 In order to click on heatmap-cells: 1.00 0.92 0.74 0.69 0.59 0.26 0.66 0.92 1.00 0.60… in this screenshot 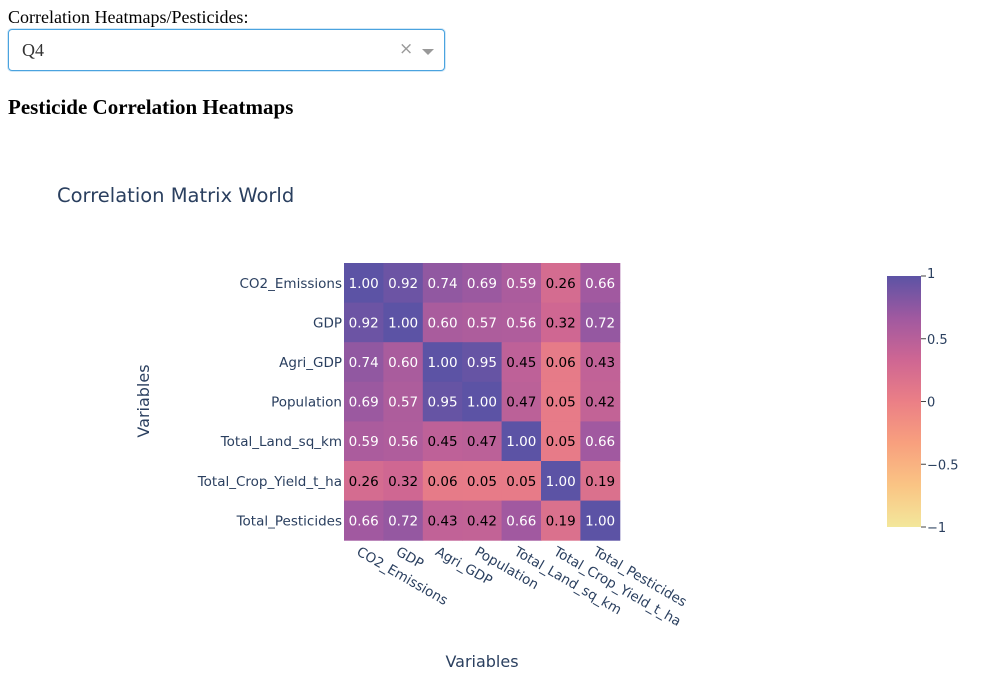, I will do `click(482, 402)`.